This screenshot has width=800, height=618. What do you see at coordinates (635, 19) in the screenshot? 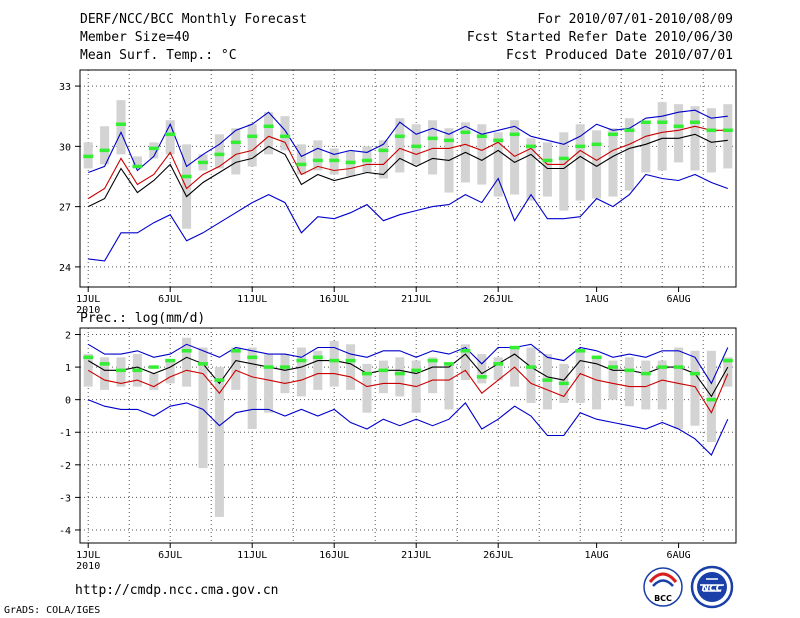
I see `header-period: For 2010/07/01-2010/08/09` at bounding box center [635, 19].